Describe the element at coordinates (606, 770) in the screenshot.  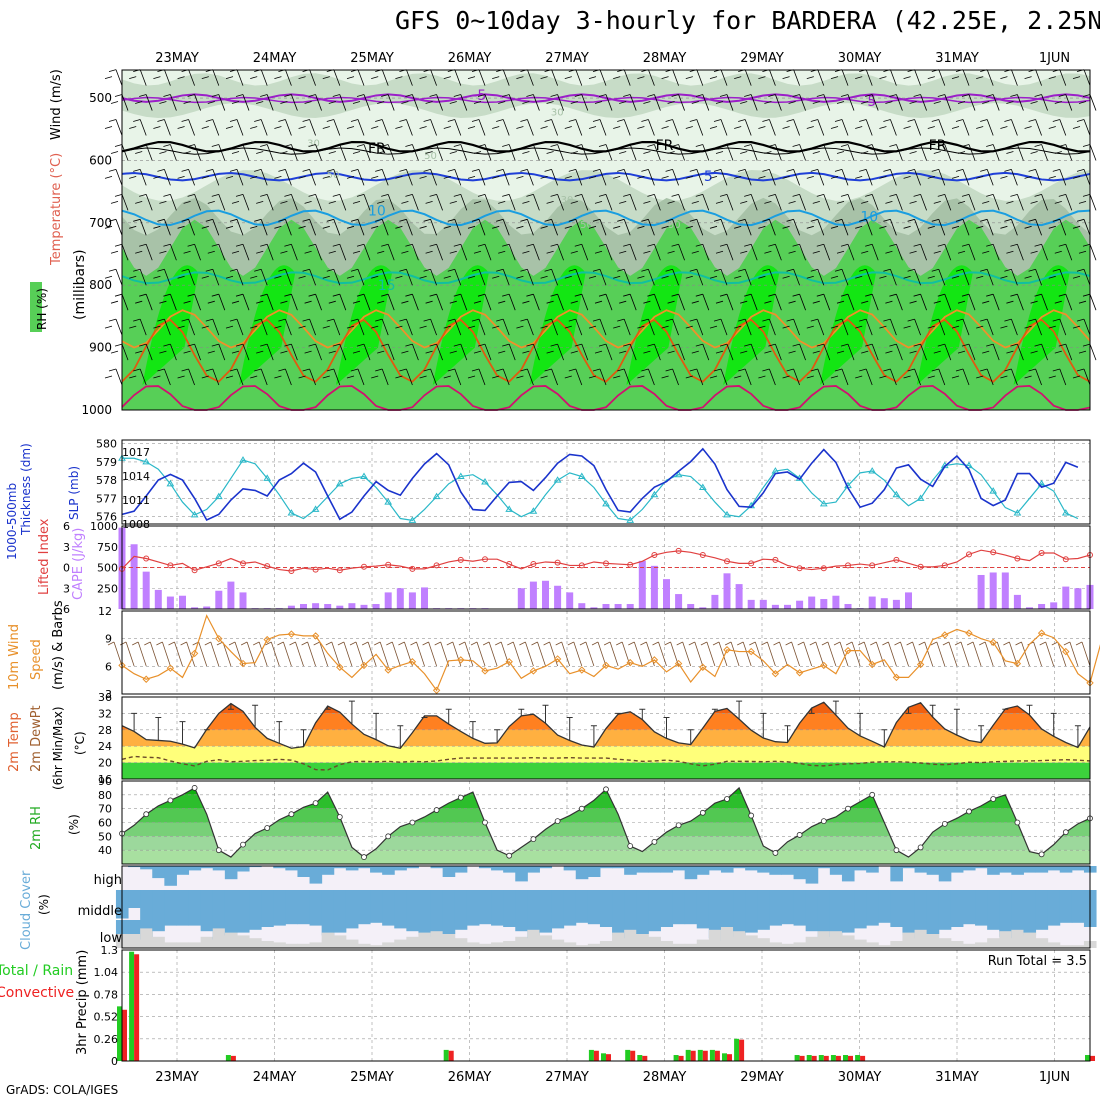
I see `temp-fill-band` at that location.